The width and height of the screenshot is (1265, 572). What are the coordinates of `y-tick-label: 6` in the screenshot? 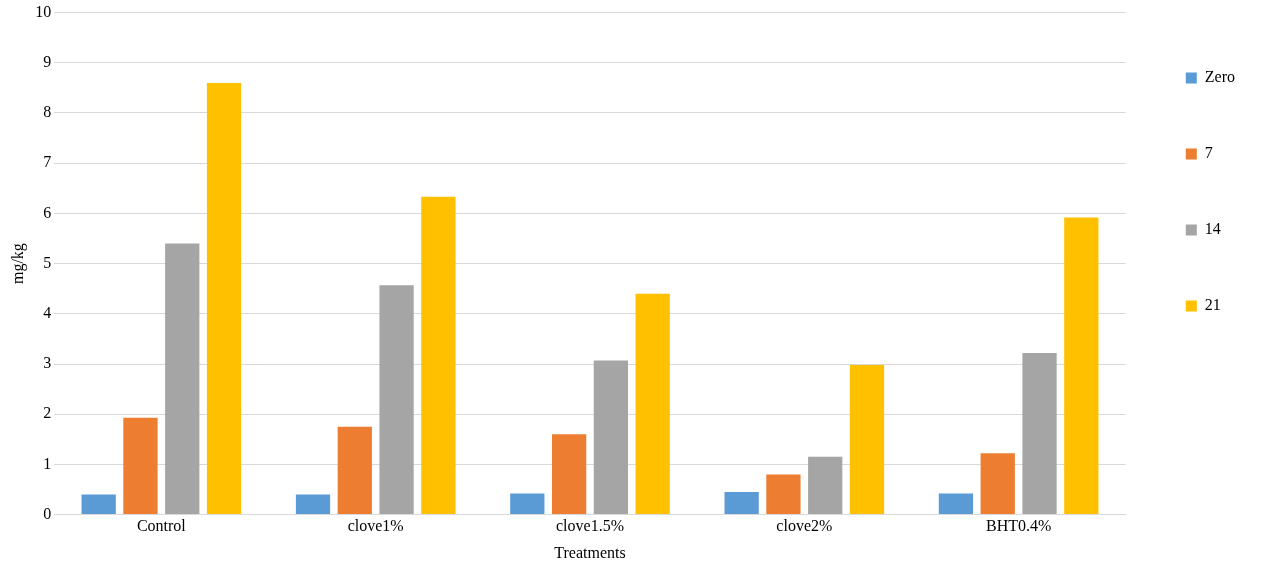 It's located at (47, 212).